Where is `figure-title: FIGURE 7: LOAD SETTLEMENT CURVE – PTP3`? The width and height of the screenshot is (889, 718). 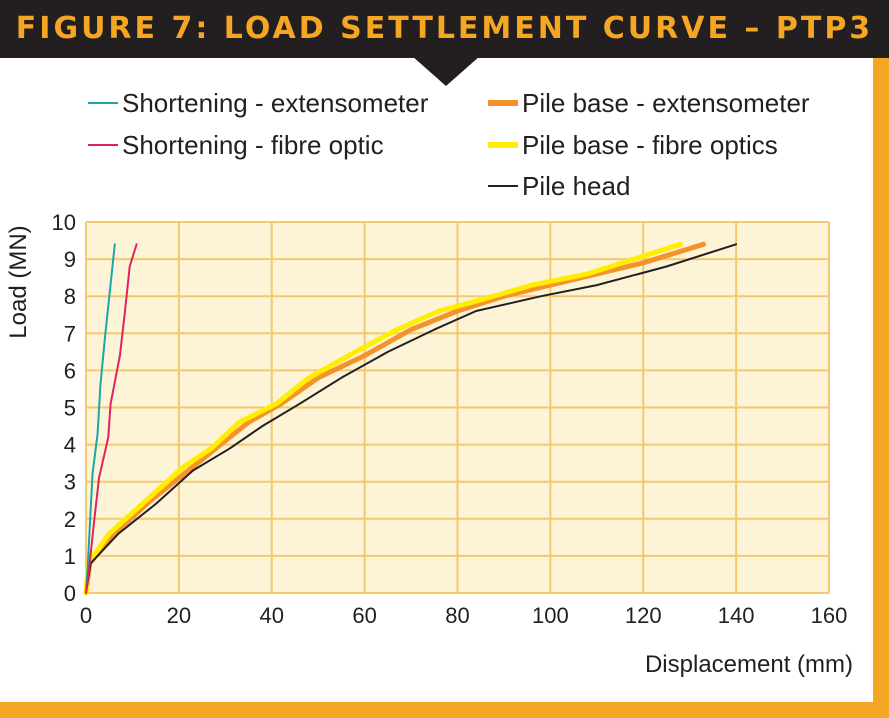 figure-title: FIGURE 7: LOAD SETTLEMENT CURVE – PTP3 is located at coordinates (444, 28).